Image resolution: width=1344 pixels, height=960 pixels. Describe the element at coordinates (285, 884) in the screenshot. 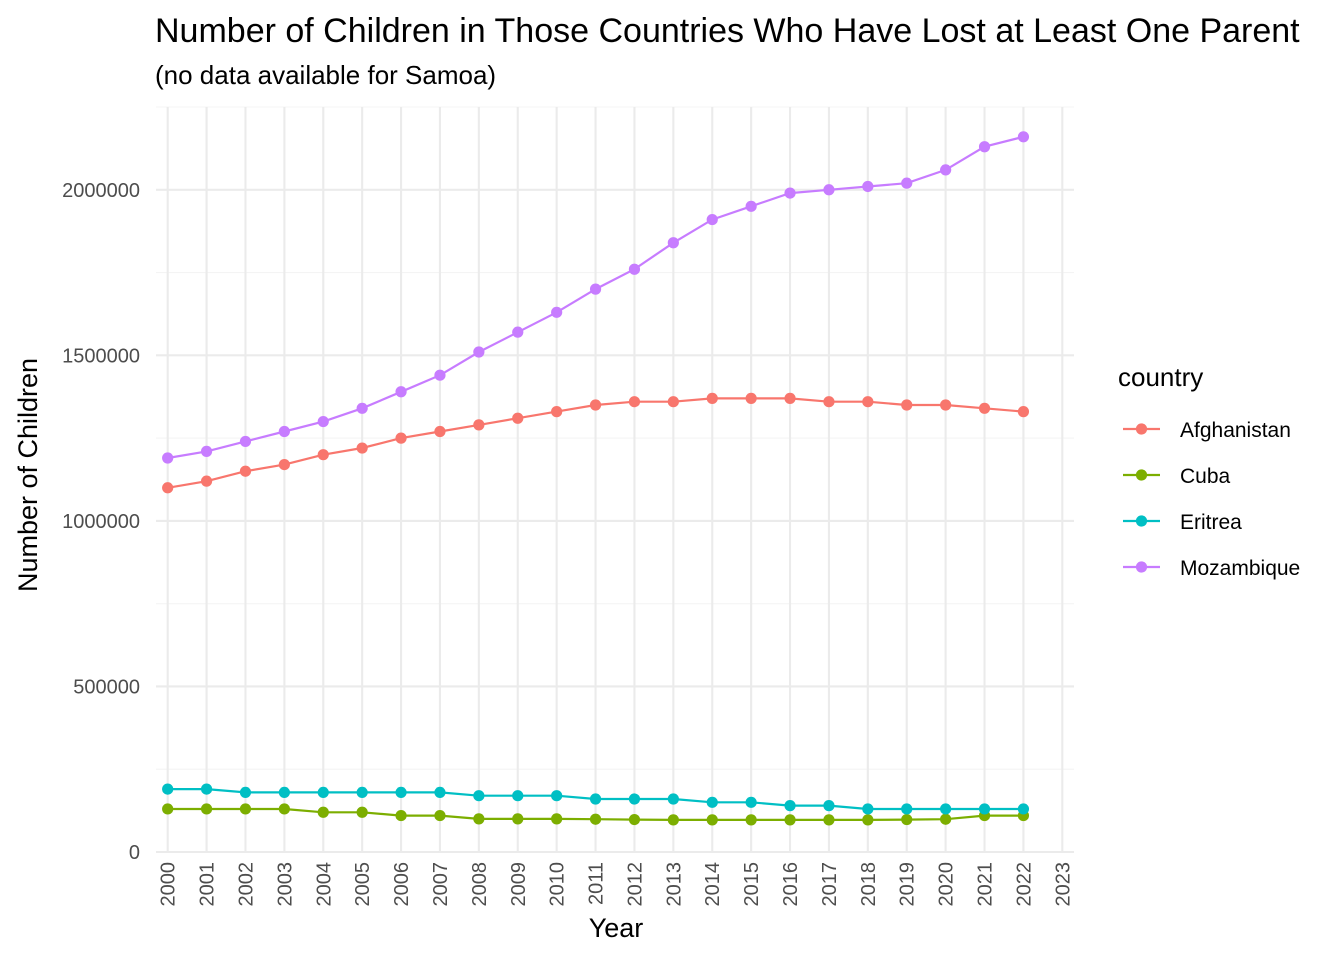

I see `x-tick-label: 2003` at that location.